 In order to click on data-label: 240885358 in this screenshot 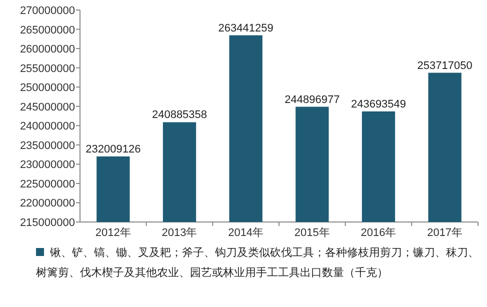, I will do `click(180, 115)`.